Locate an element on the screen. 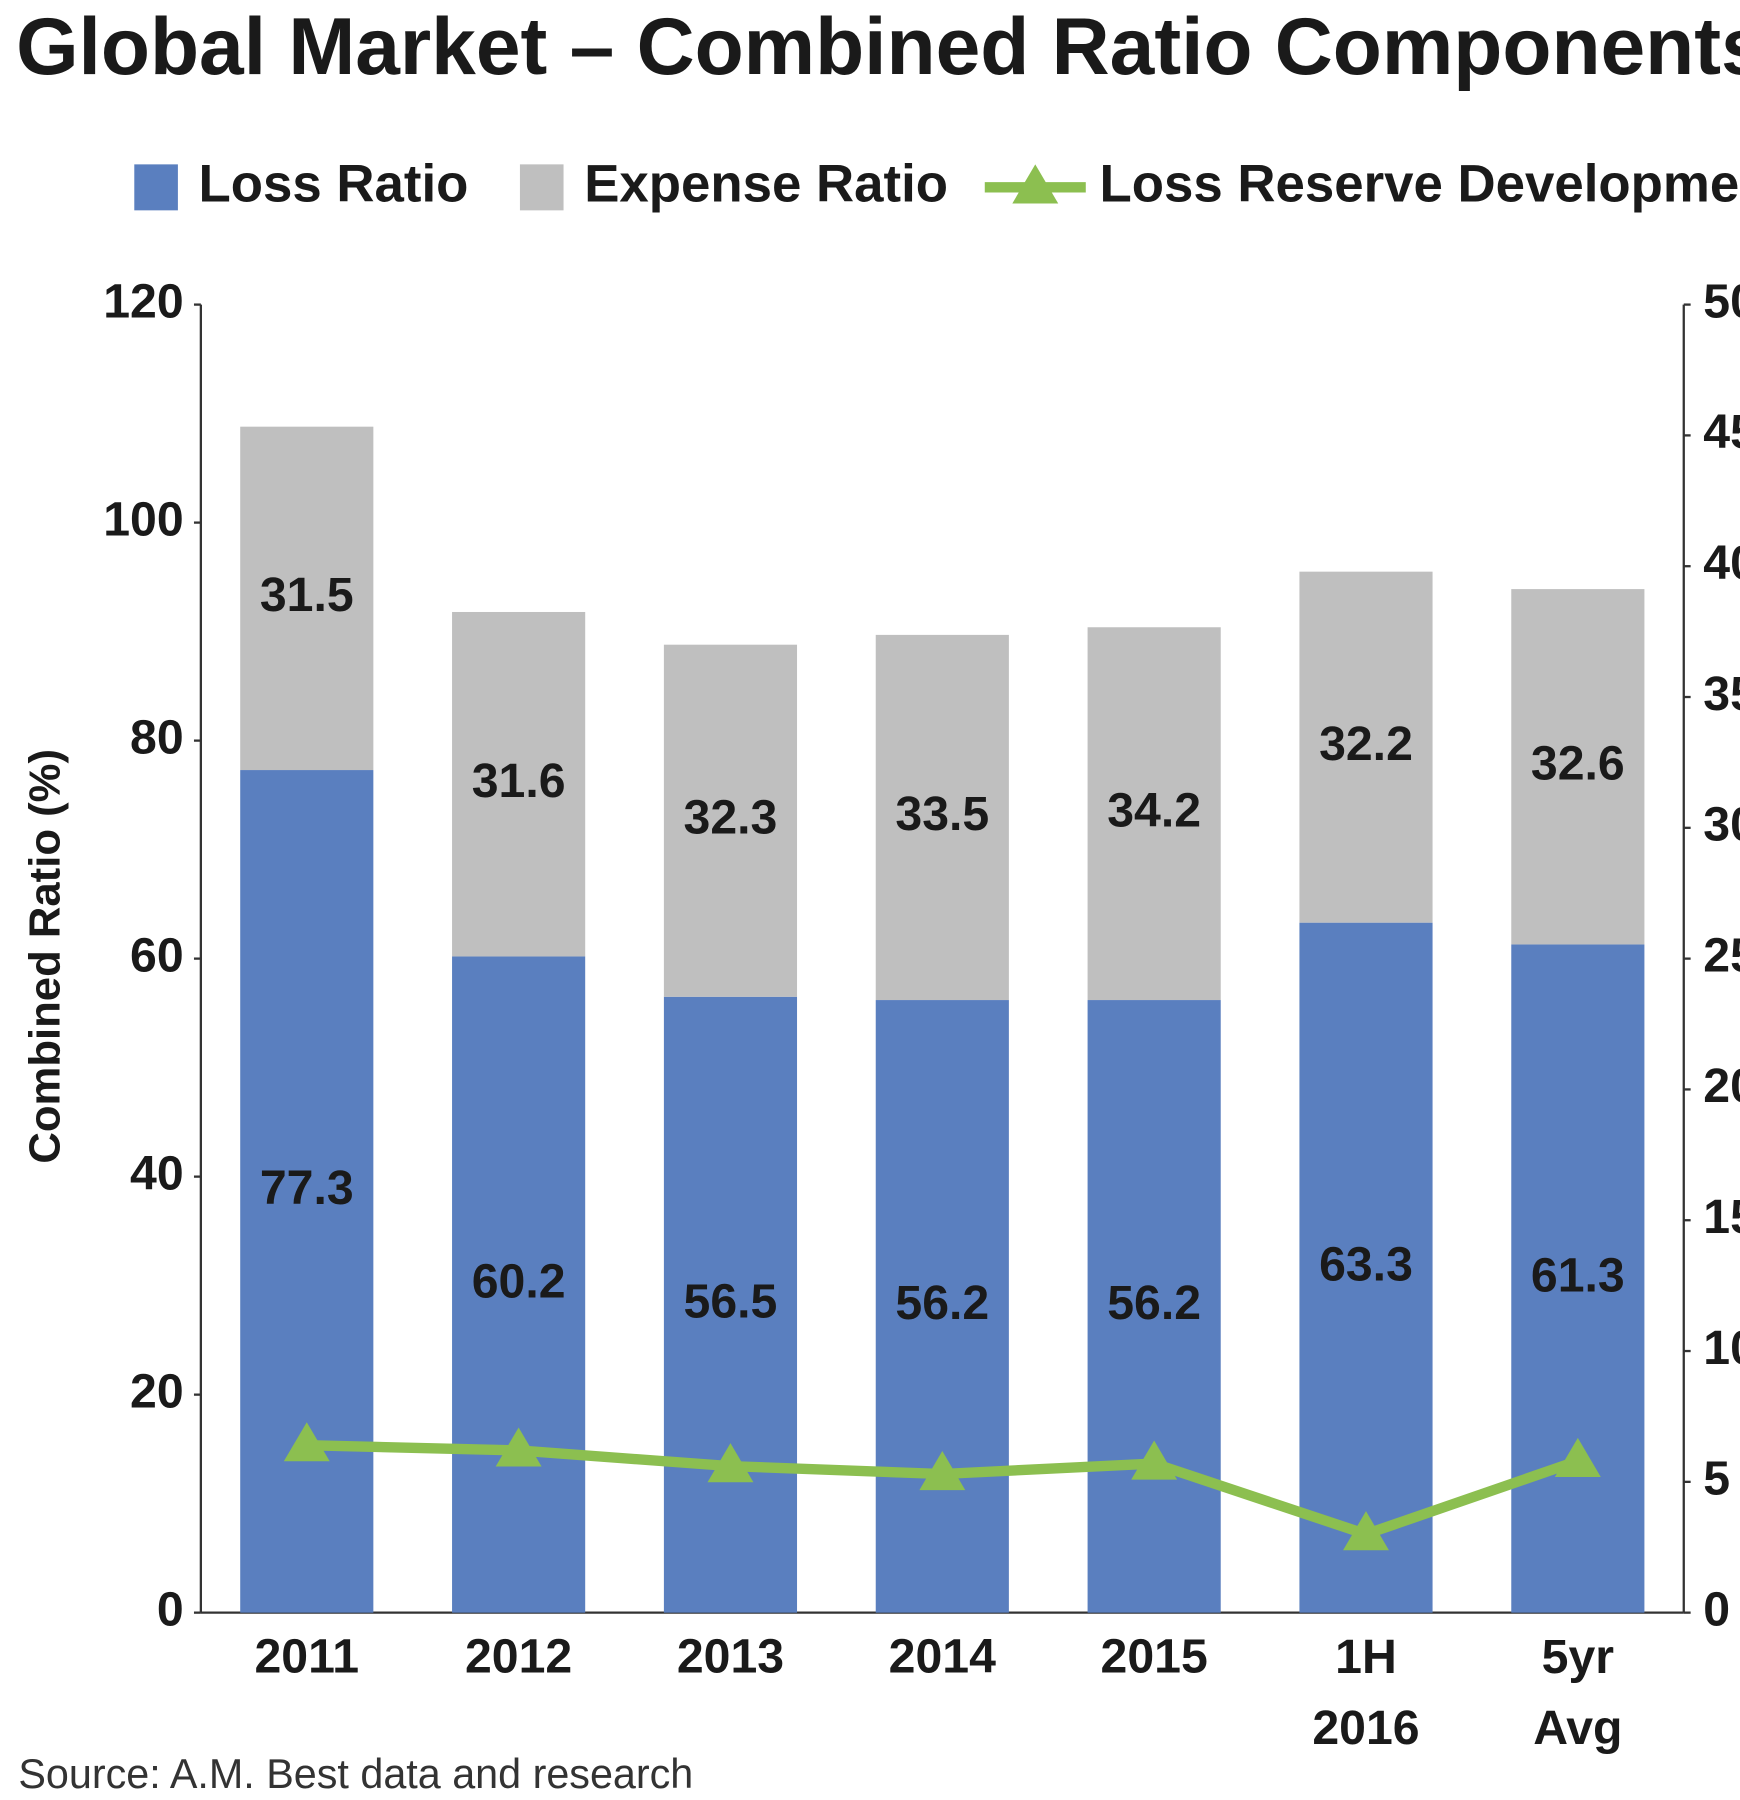 The height and width of the screenshot is (1800, 1740). x-tick-label: 2015 is located at coordinates (1154, 1656).